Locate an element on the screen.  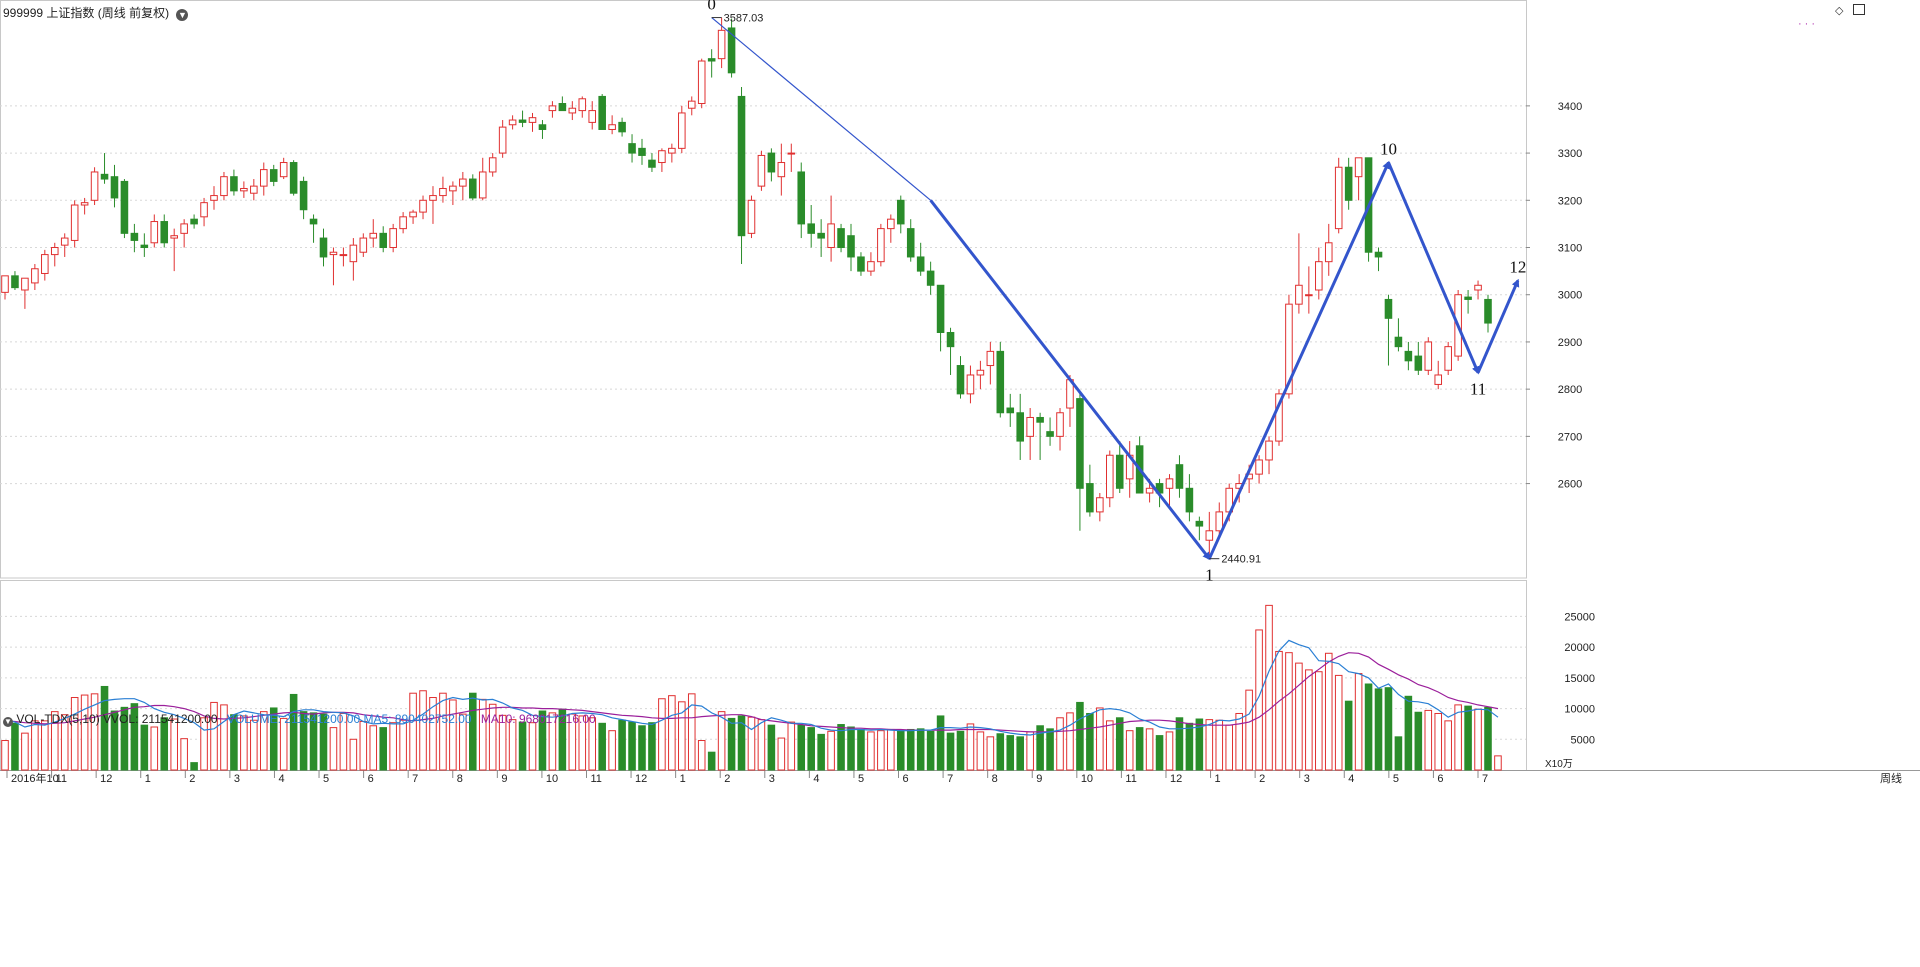
period-label: 周线 is located at coordinates (1891, 778).